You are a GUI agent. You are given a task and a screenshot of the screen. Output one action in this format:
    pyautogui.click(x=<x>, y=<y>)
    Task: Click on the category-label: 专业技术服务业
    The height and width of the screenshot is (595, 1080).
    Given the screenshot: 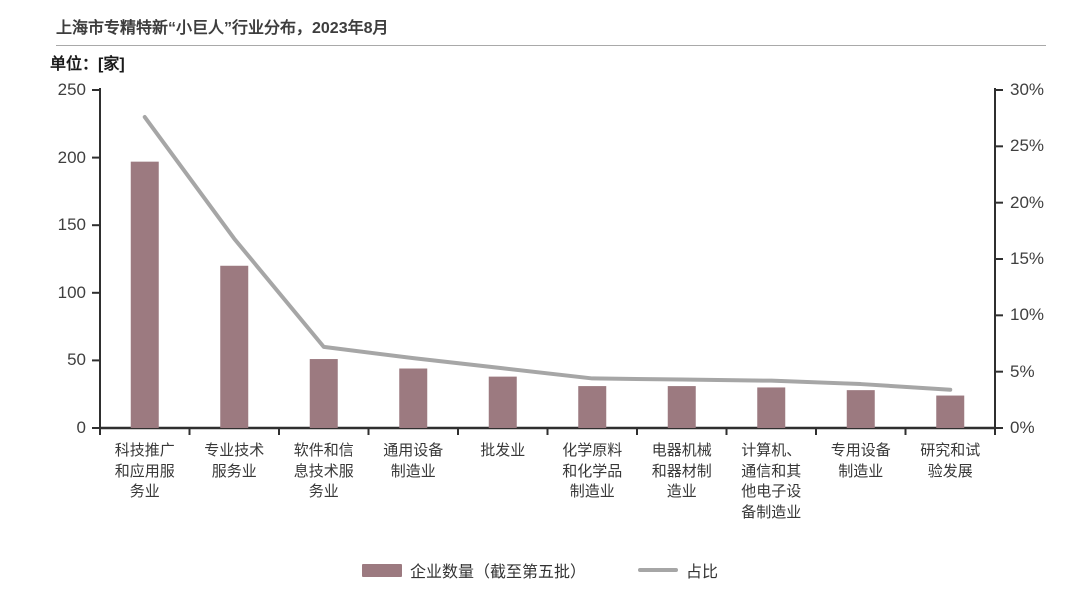 What is the action you would take?
    pyautogui.click(x=234, y=461)
    